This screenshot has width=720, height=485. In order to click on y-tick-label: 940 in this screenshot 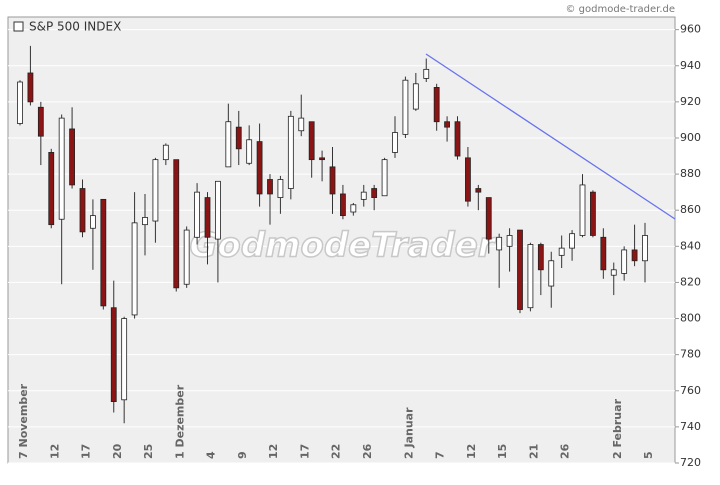, I will do `click(690, 65)`.